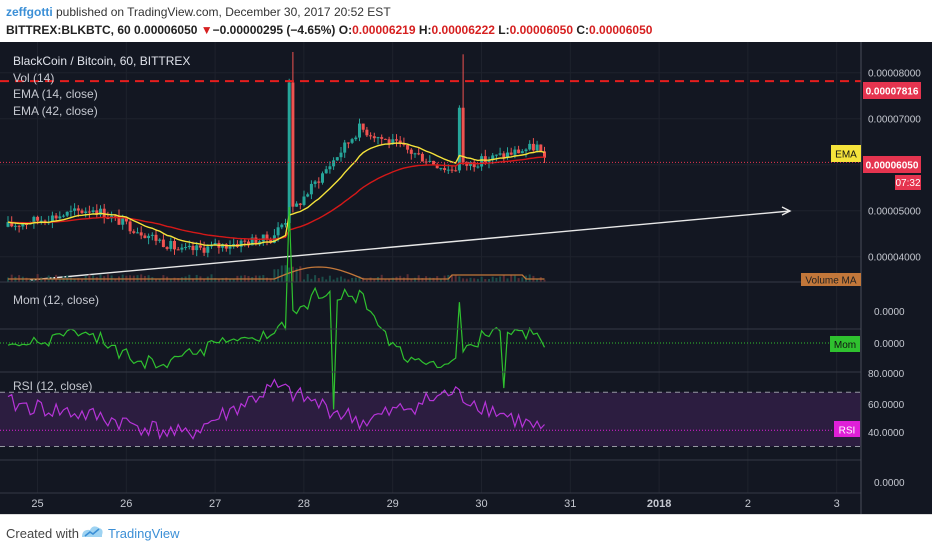 The width and height of the screenshot is (932, 551). I want to click on lower-pane-tick: 0.0000, so click(889, 483).